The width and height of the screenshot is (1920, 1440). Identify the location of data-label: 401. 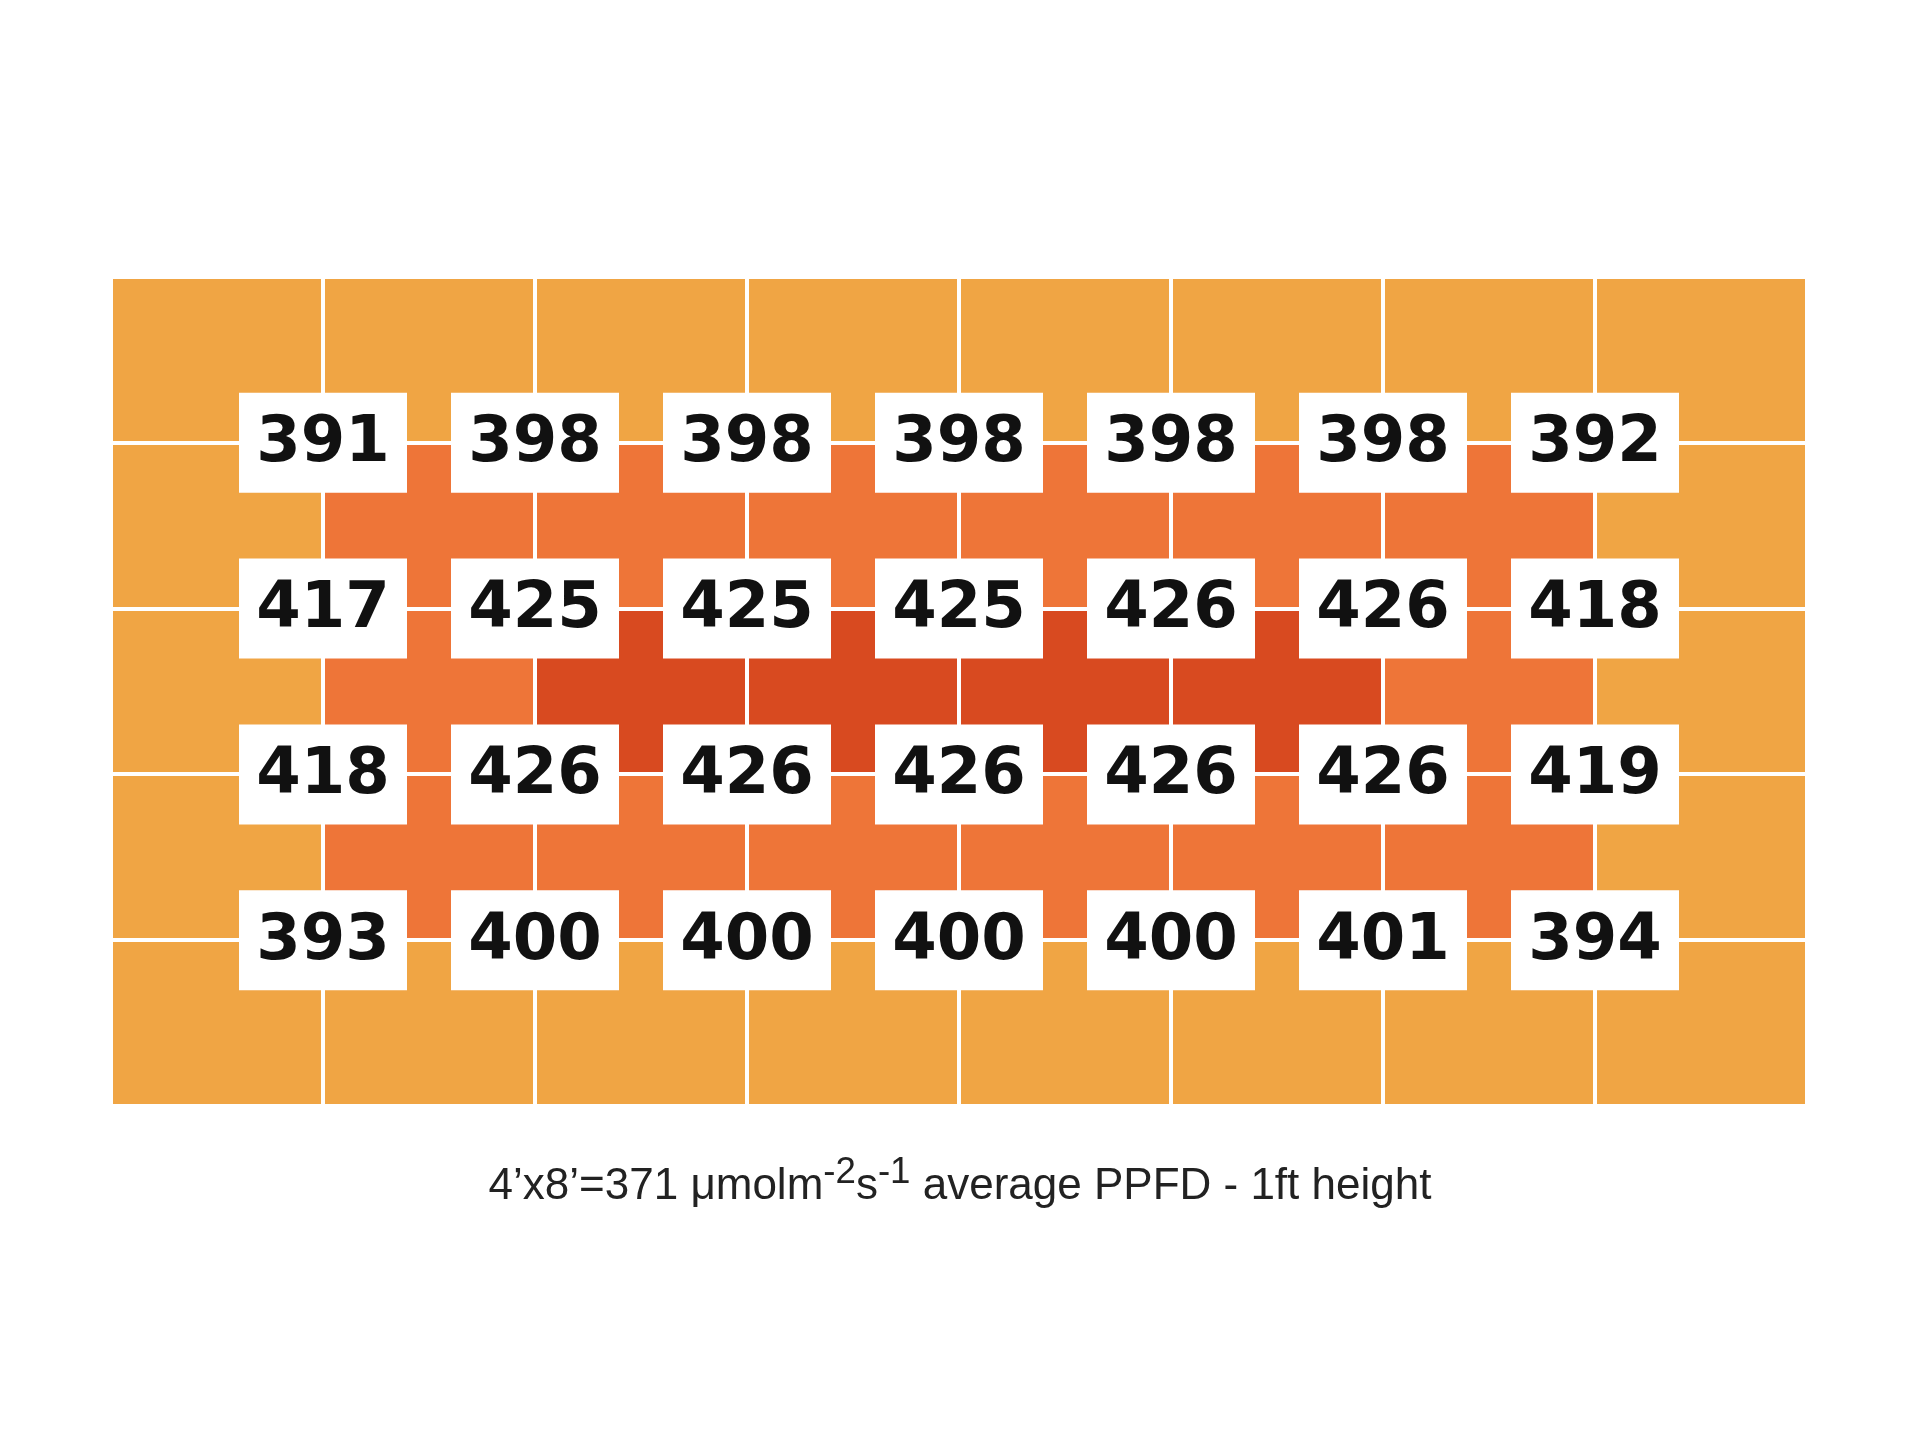
(1383, 936).